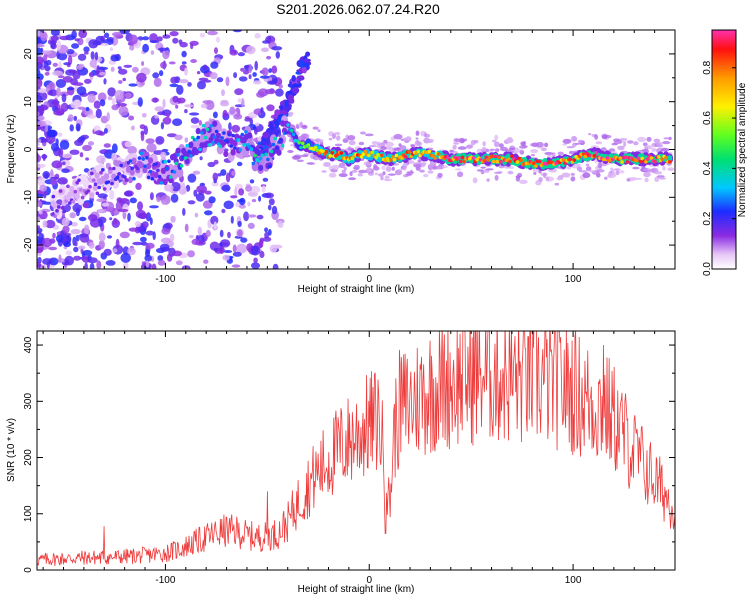 The image size is (750, 600). Describe the element at coordinates (356, 289) in the screenshot. I see `spectrogram-x-label: Height of straight line (km)` at that location.